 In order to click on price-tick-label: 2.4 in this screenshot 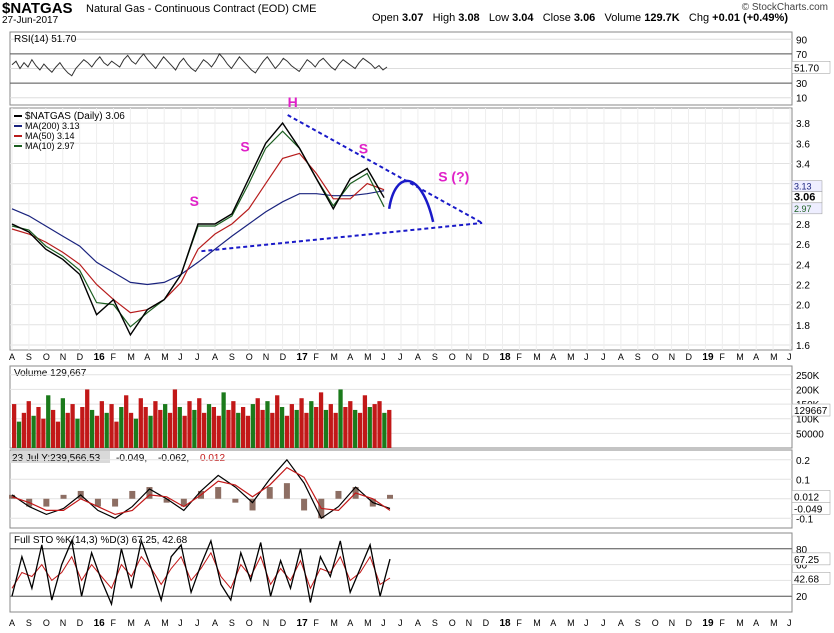, I will do `click(803, 265)`.